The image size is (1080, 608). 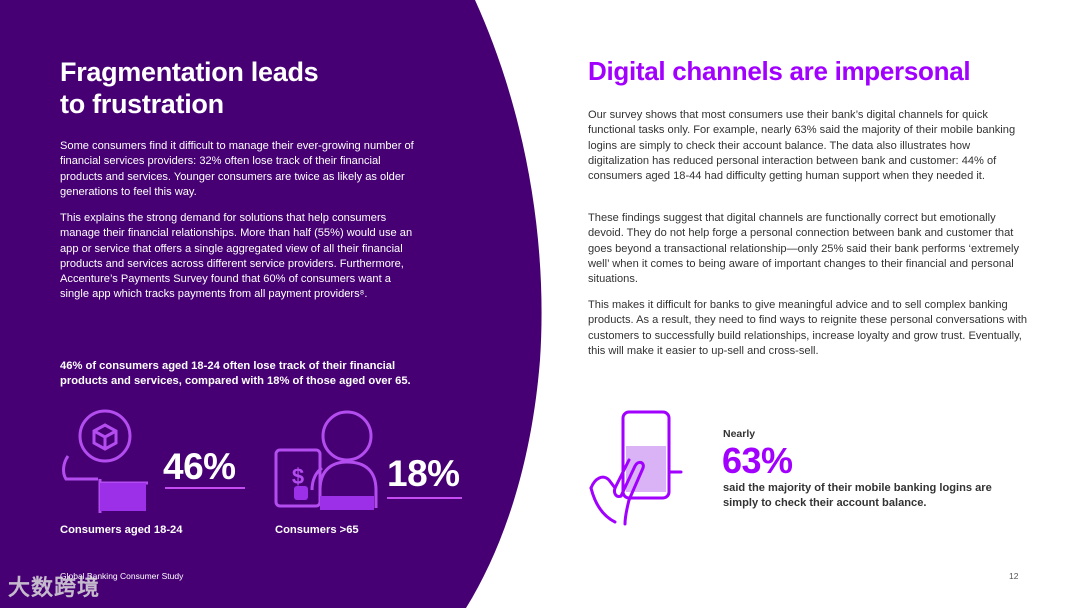 What do you see at coordinates (122, 576) in the screenshot?
I see `footer-source: Global Banking Consumer Study` at bounding box center [122, 576].